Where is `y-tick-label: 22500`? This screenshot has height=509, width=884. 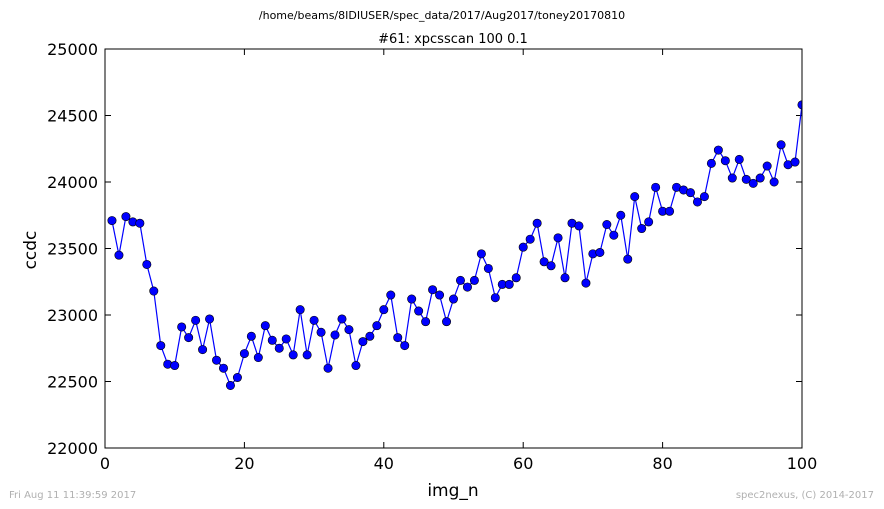
y-tick-label: 22500 is located at coordinates (72, 382).